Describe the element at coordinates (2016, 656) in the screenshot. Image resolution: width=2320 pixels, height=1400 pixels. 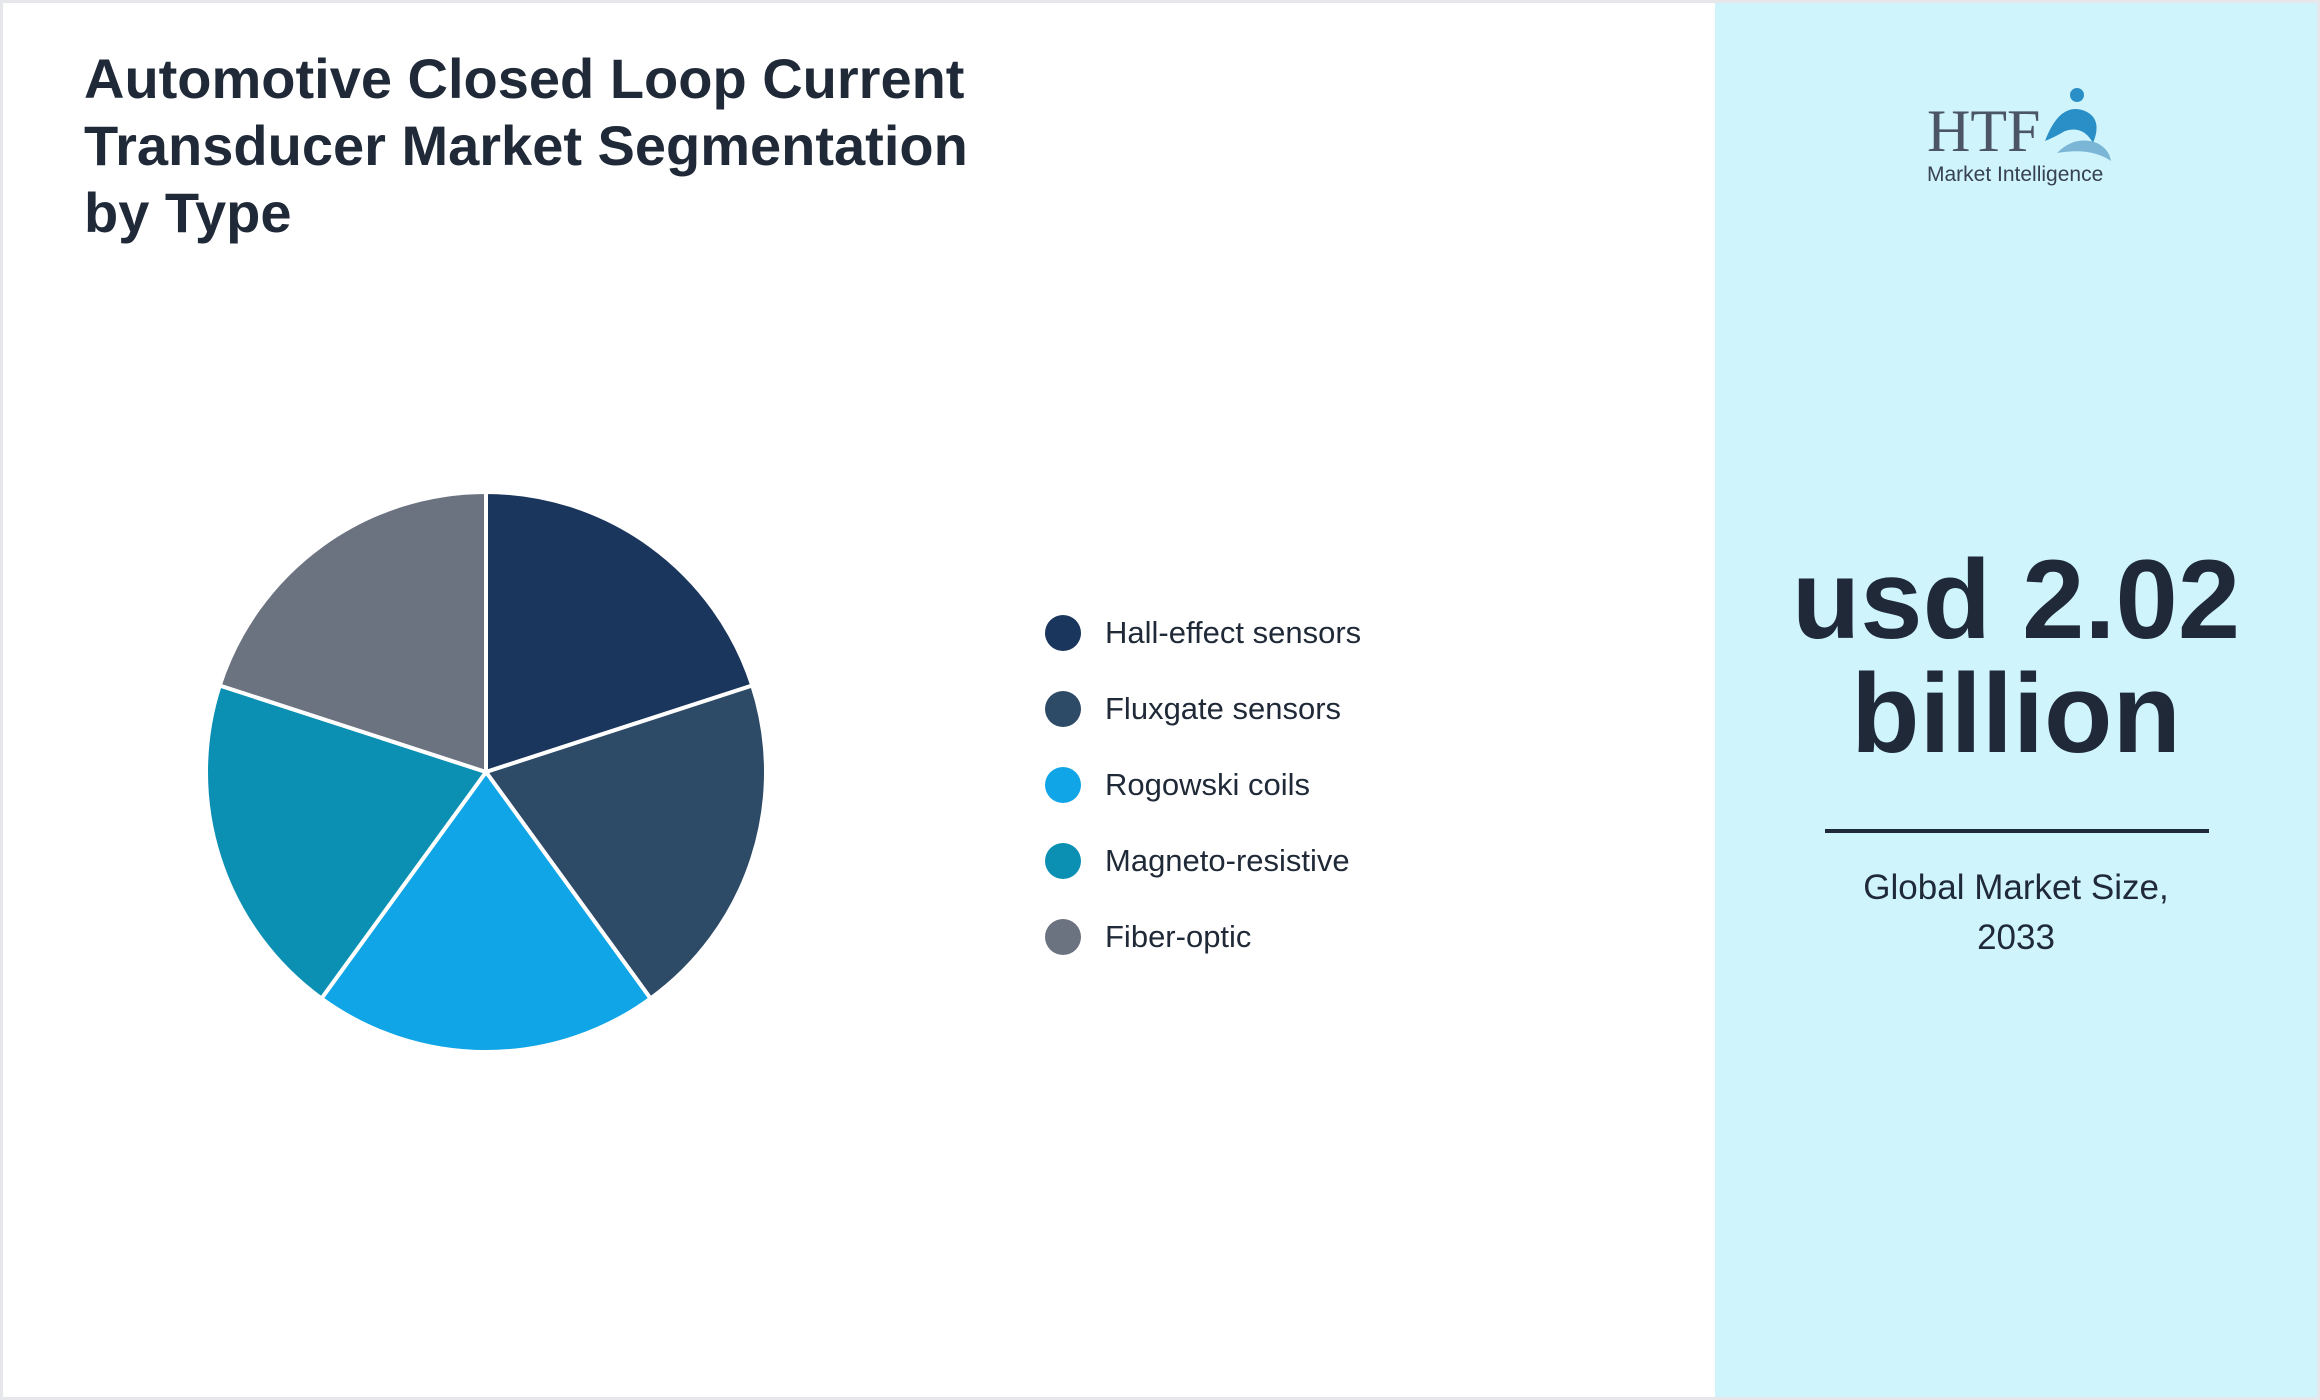
I see `market-size-value: usd 2.02 billion` at that location.